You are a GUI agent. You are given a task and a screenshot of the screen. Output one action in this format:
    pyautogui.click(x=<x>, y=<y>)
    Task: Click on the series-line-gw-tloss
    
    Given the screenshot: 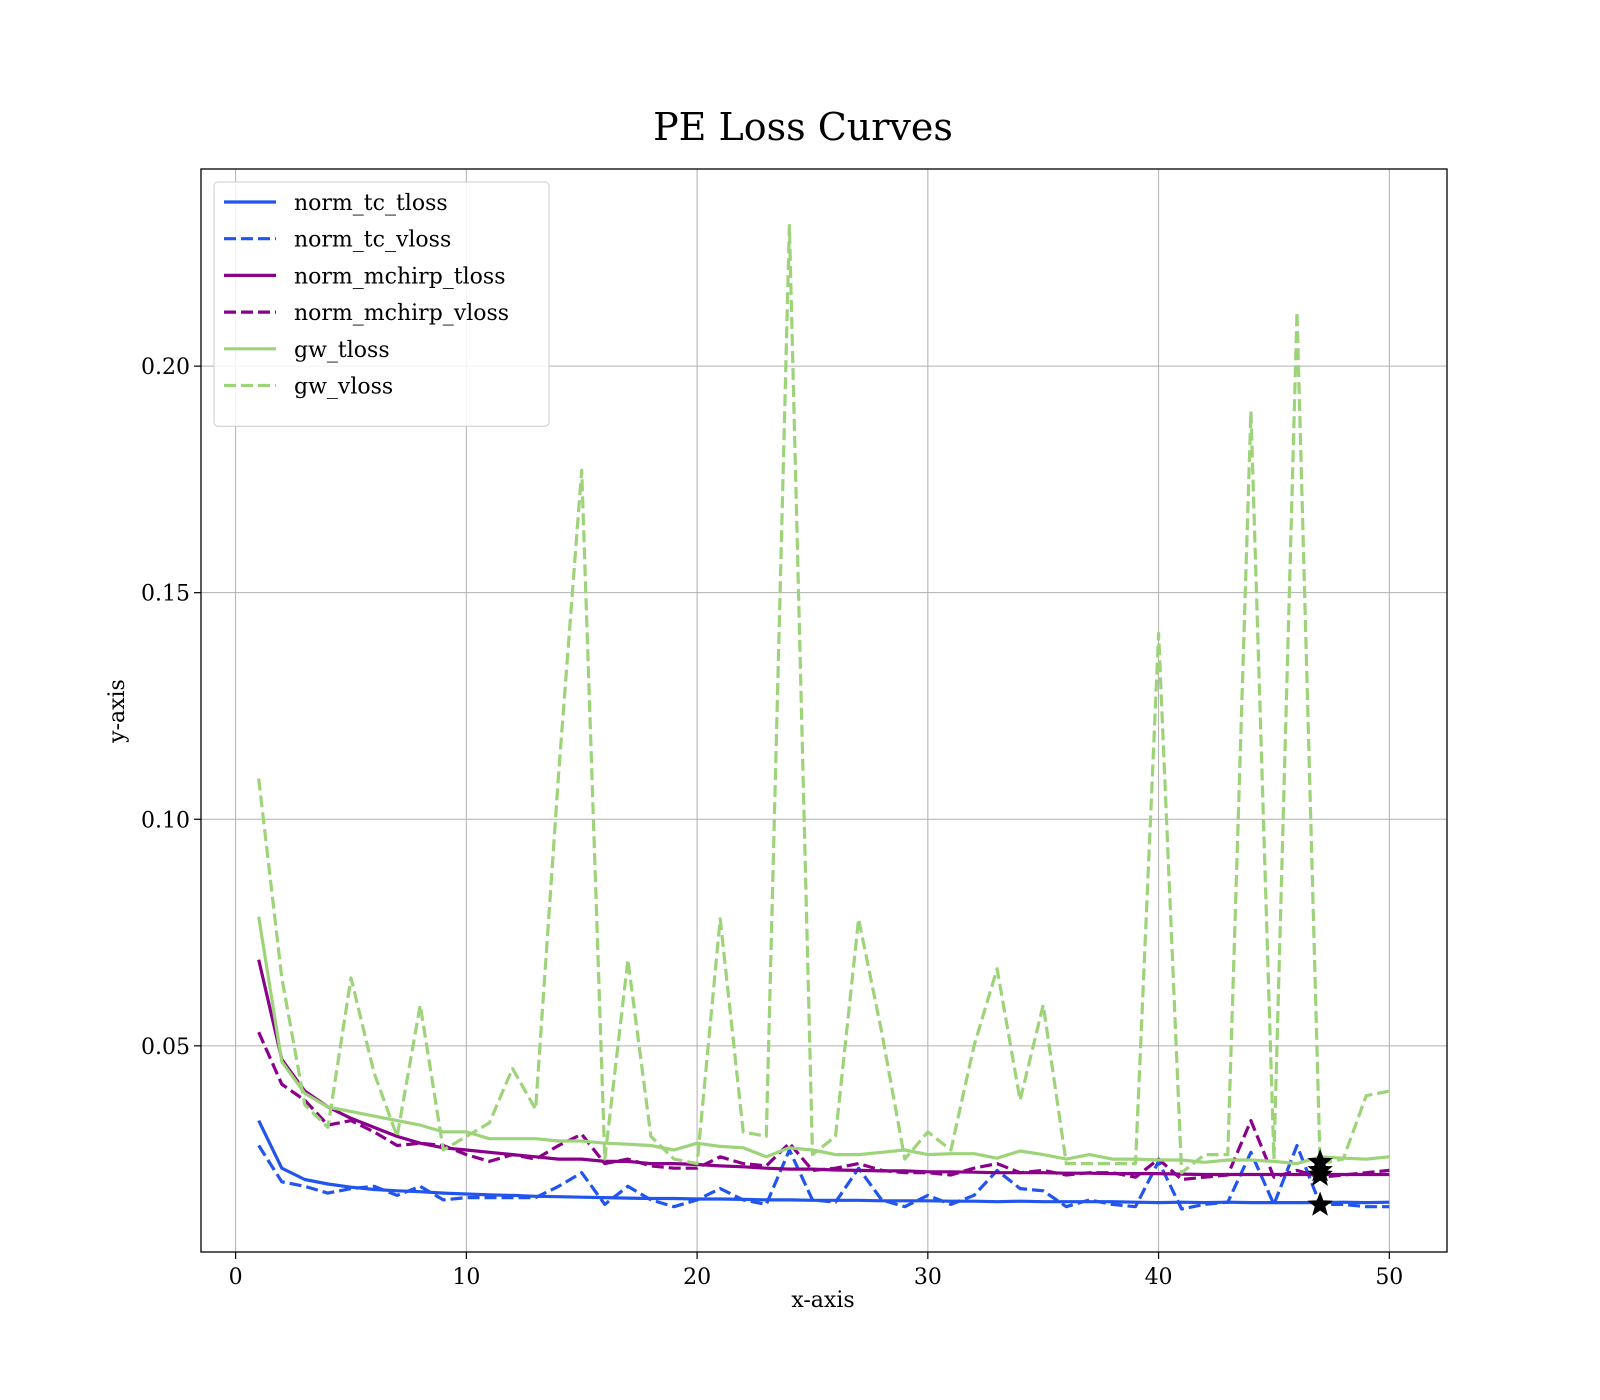 What is the action you would take?
    pyautogui.click(x=823, y=1041)
    